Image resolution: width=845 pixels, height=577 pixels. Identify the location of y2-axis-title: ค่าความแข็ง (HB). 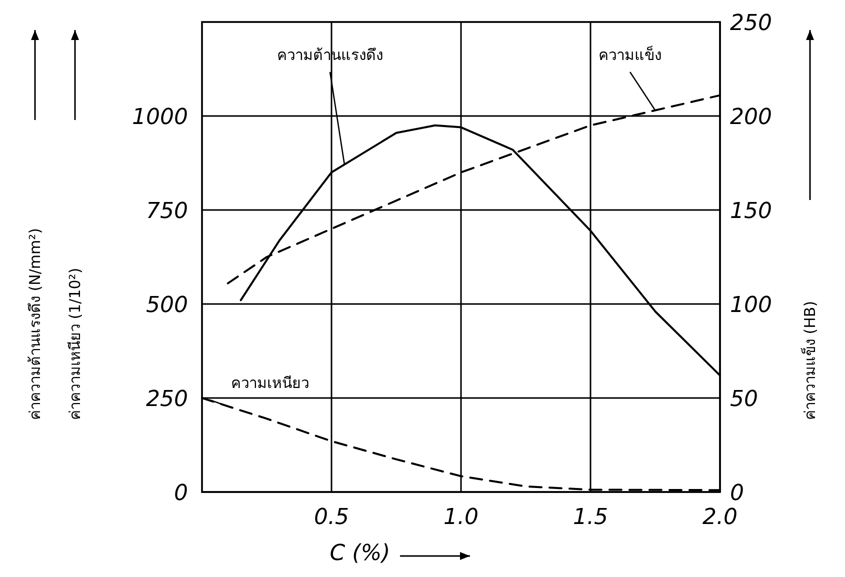
(809, 360).